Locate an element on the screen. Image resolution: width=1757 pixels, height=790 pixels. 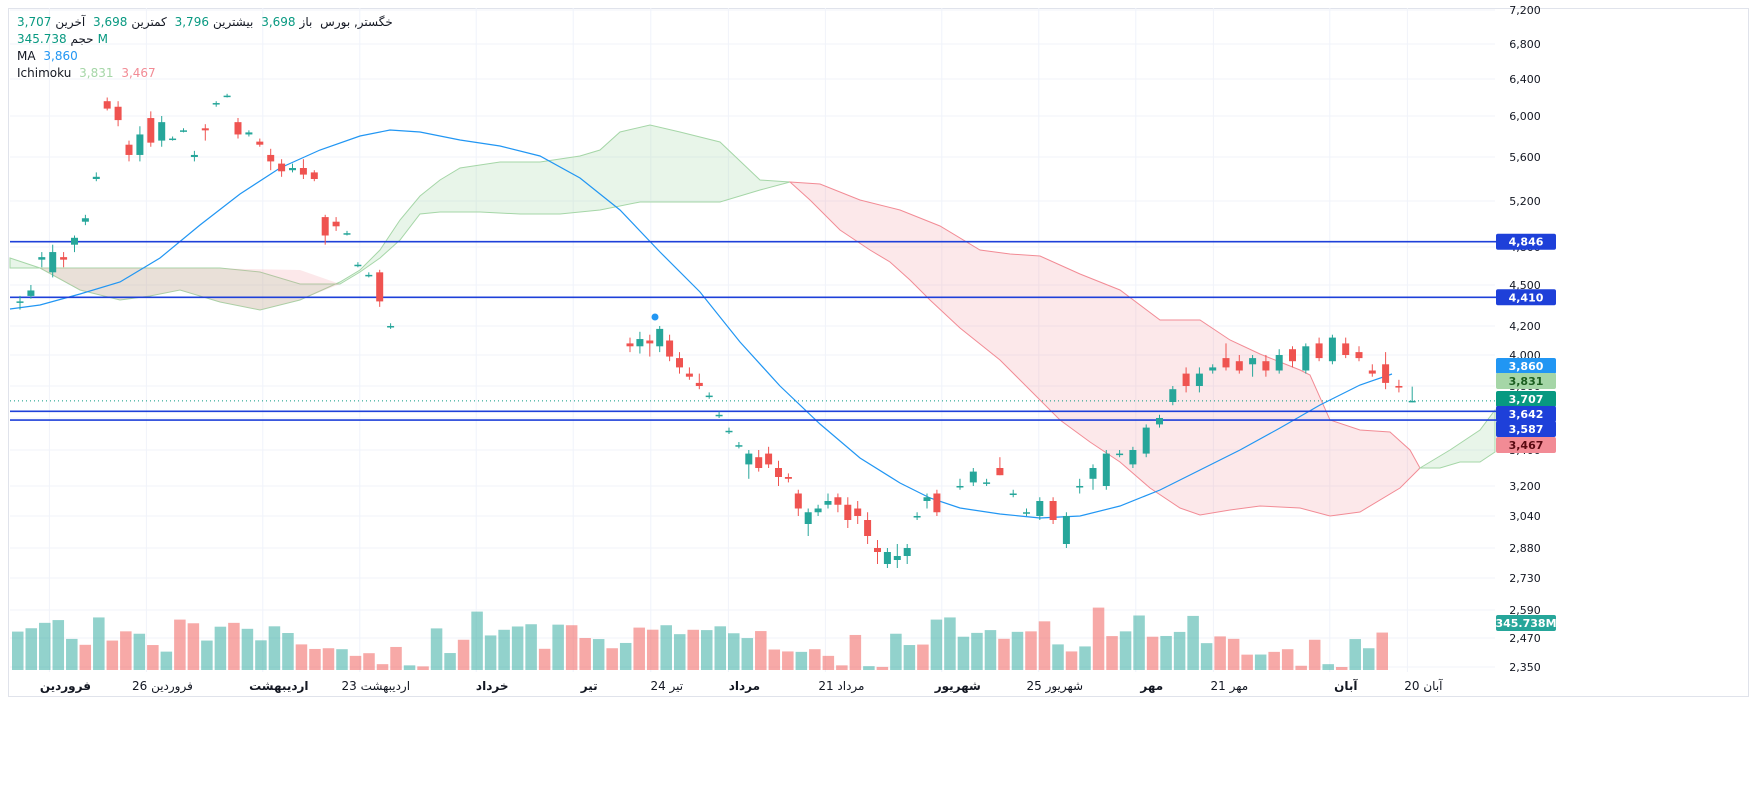
y-tick-label: 5,200 is located at coordinates (1525, 201).